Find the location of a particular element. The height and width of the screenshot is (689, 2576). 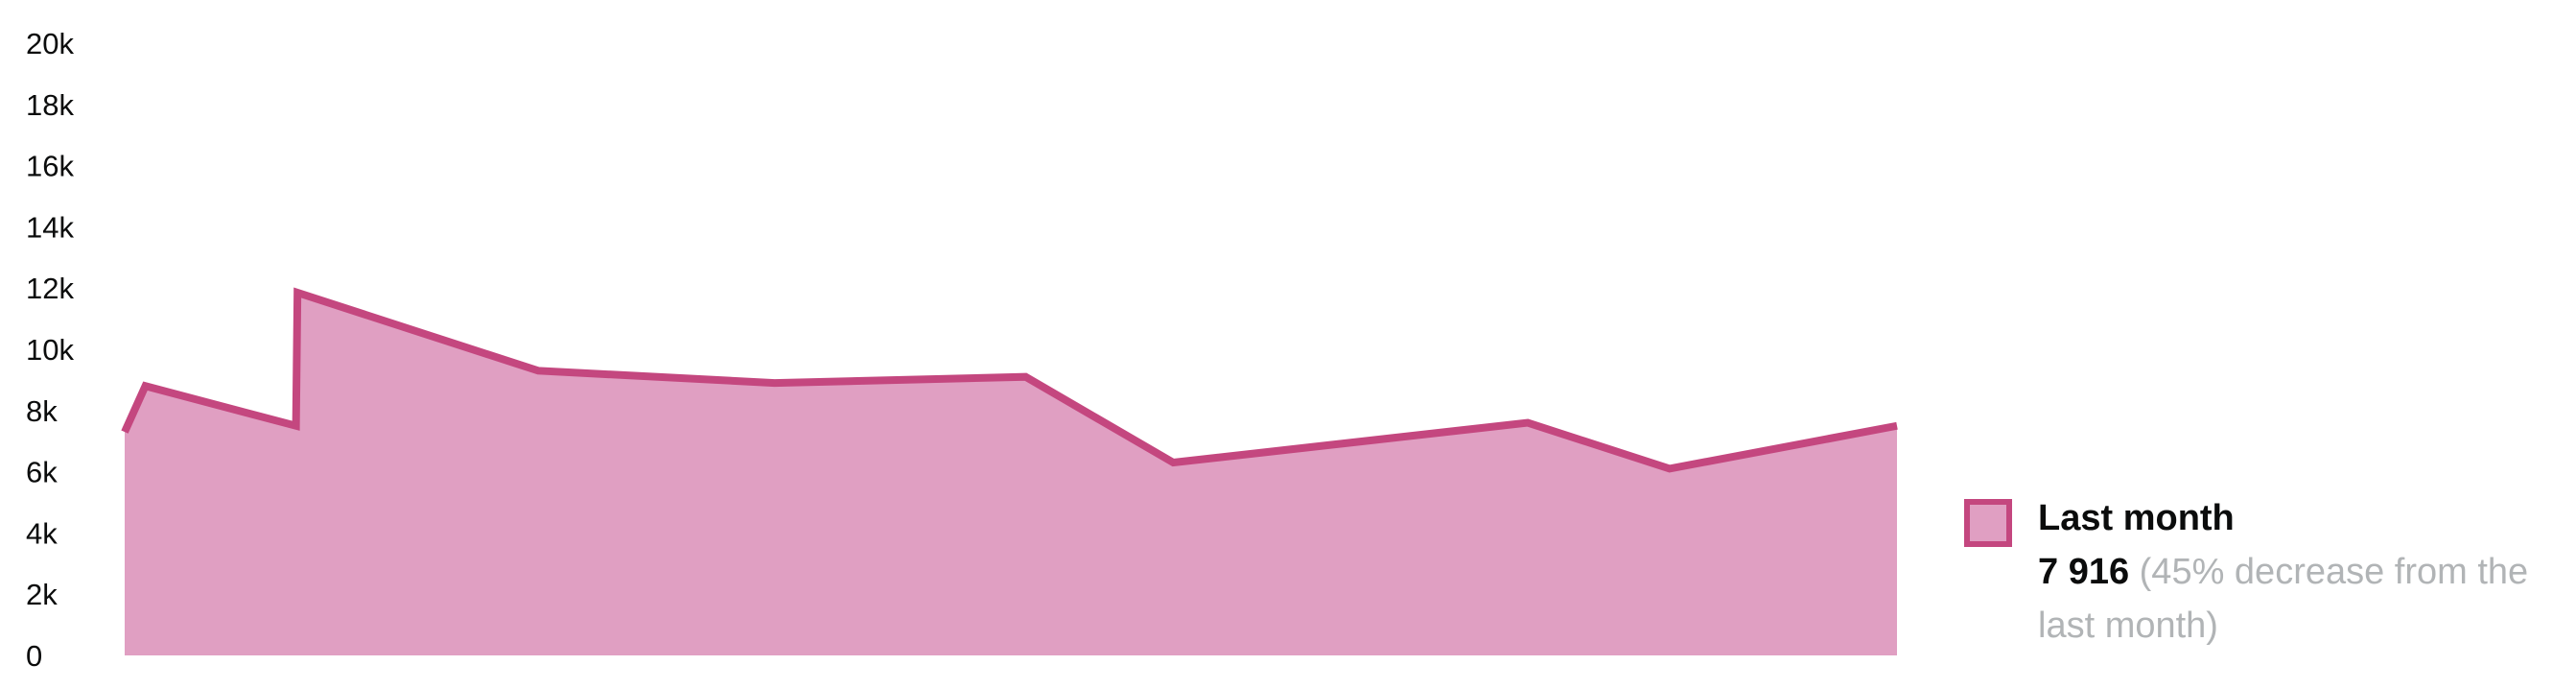

y-tick-label: 14k is located at coordinates (50, 227).